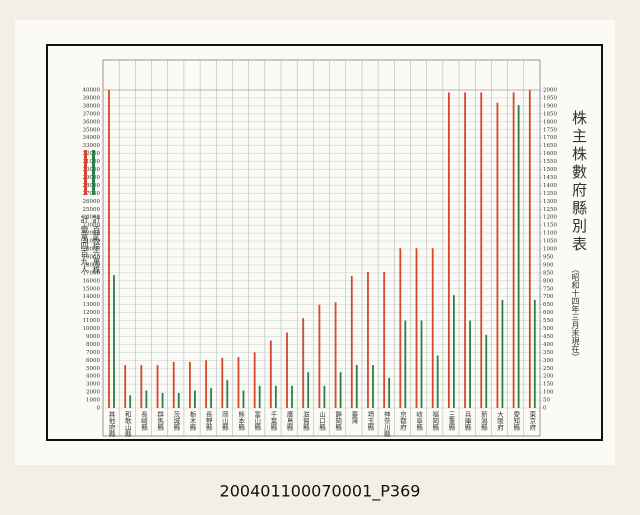  What do you see at coordinates (92, 226) in the screenshot?
I see `y-tick-label: 23000` at bounding box center [92, 226].